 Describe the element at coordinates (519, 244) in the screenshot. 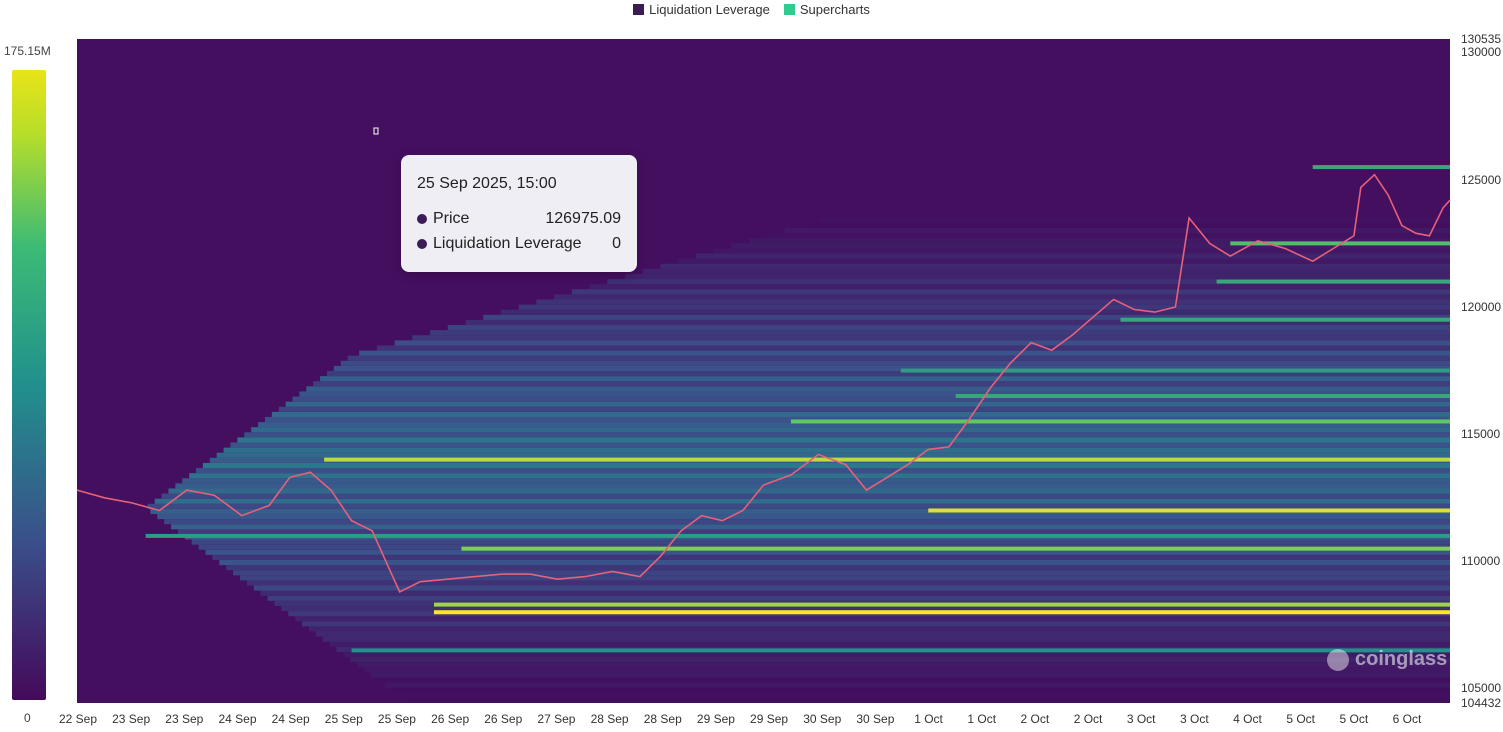

I see `tooltip-row-leverage: Liquidation Leverage 0` at that location.